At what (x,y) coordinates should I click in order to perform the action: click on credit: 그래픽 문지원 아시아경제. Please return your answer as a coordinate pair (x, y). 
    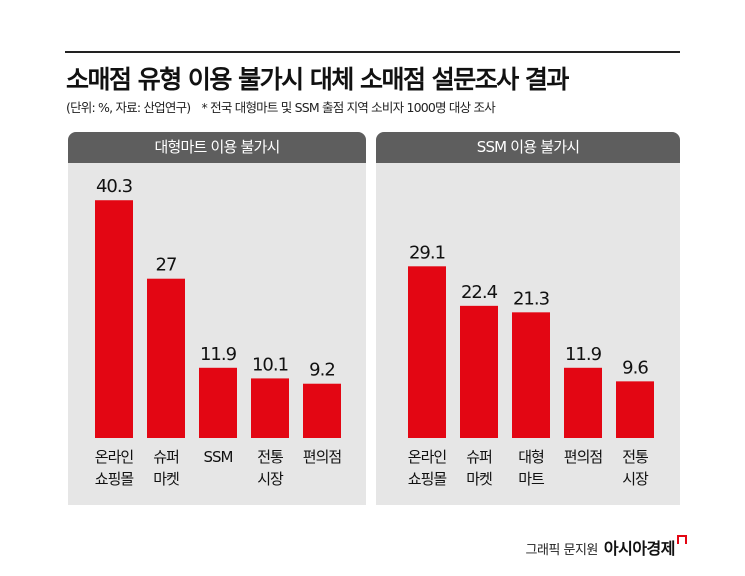
    Looking at the image, I should click on (606, 547).